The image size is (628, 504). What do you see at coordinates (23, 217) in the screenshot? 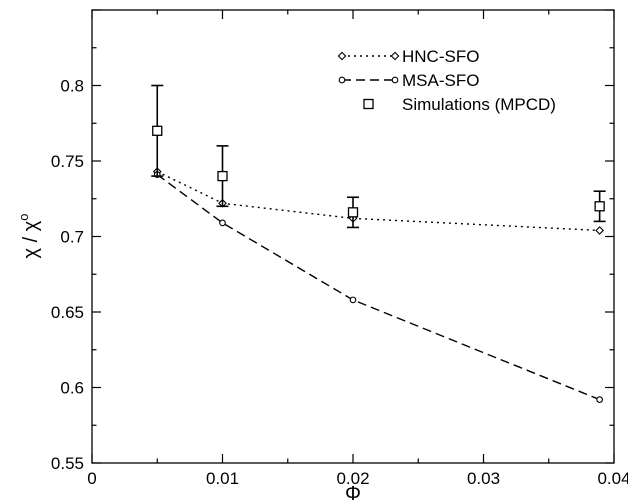
I see `y-axis-label-superscript: o` at bounding box center [23, 217].